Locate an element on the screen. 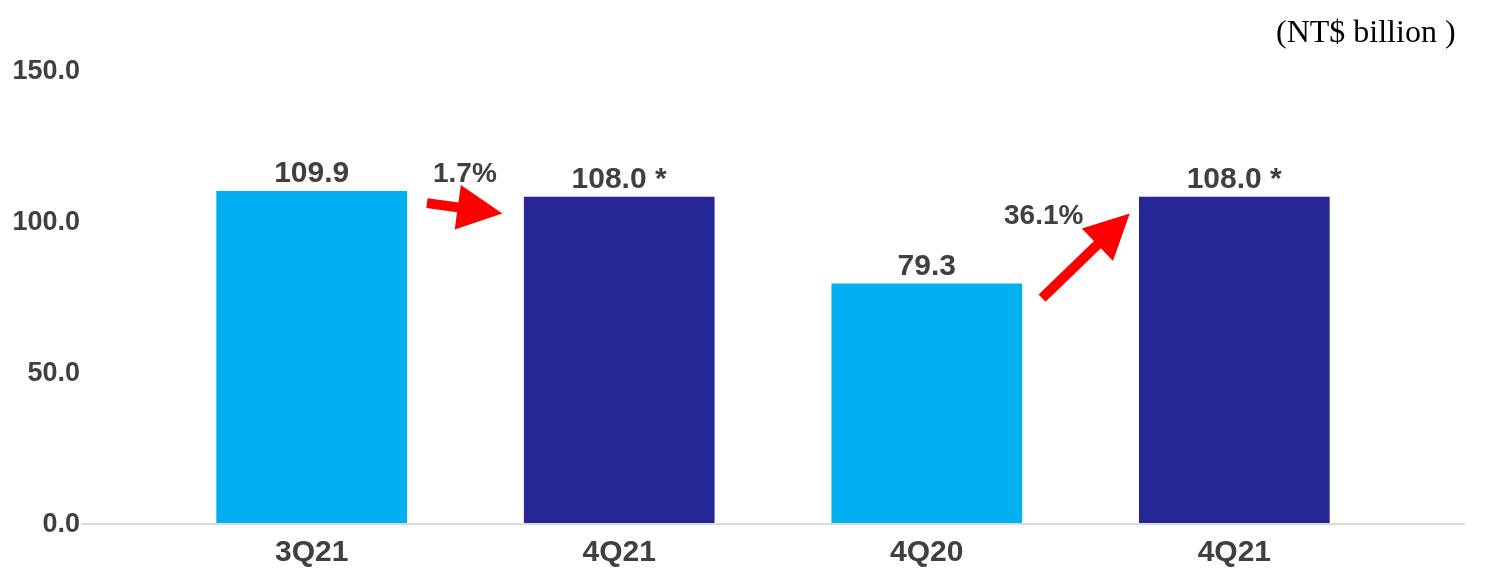 The height and width of the screenshot is (579, 1505). x-tick-label: 4Q20 is located at coordinates (927, 550).